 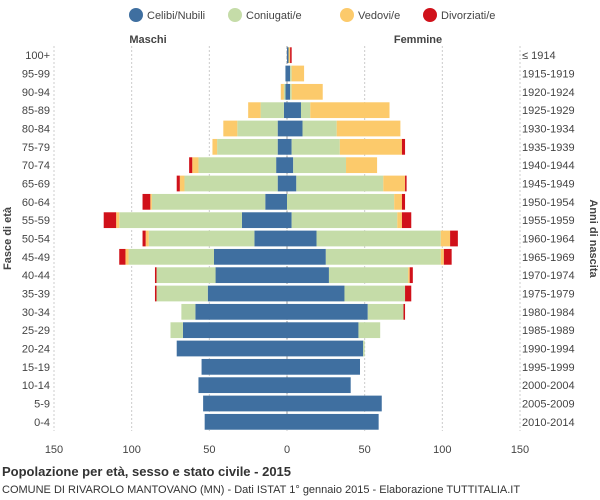 What do you see at coordinates (548, 203) in the screenshot?
I see `birth-year-label: 1950-1954` at bounding box center [548, 203].